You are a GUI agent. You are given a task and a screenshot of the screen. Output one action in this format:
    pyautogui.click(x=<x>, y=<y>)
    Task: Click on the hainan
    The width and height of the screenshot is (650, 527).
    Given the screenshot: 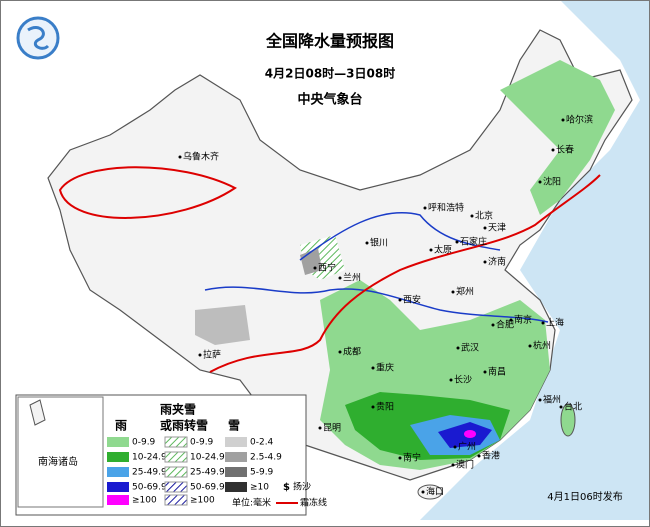 What is the action you would take?
    pyautogui.click(x=430, y=492)
    